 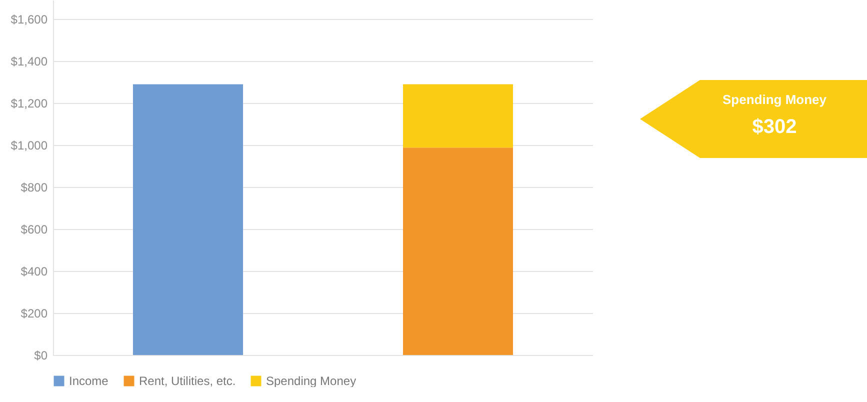 I want to click on legend-label: Rent, Utilities, etc., so click(x=187, y=381).